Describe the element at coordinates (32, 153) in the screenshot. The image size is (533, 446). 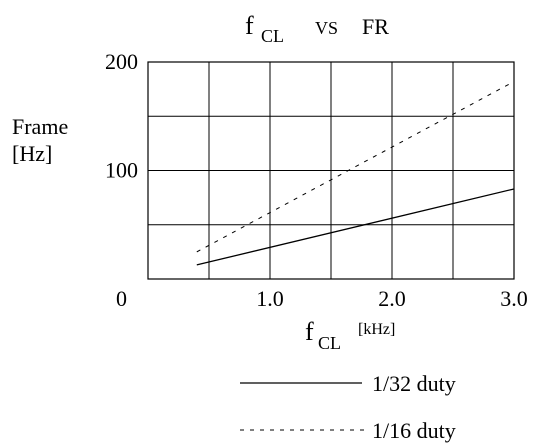
I see `y-axis-label-line2: [Hz]` at that location.